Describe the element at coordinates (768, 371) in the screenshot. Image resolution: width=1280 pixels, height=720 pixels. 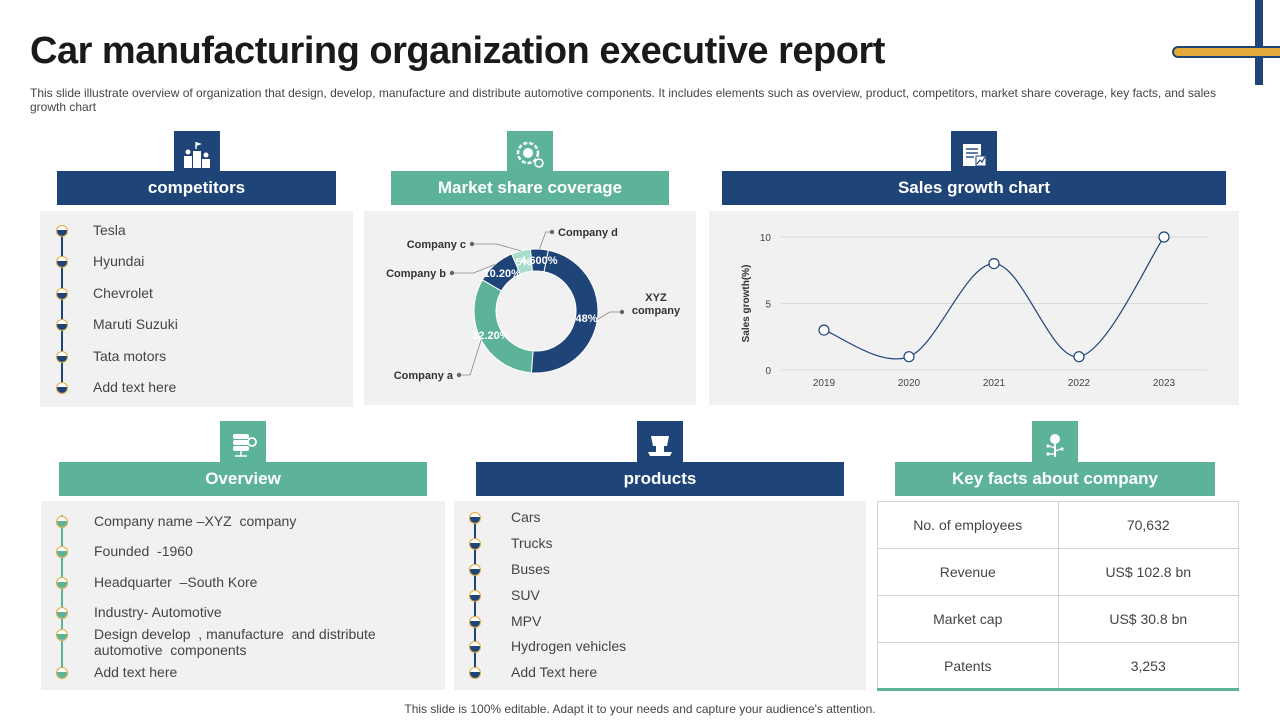
I see `y-tick-label: 0` at that location.